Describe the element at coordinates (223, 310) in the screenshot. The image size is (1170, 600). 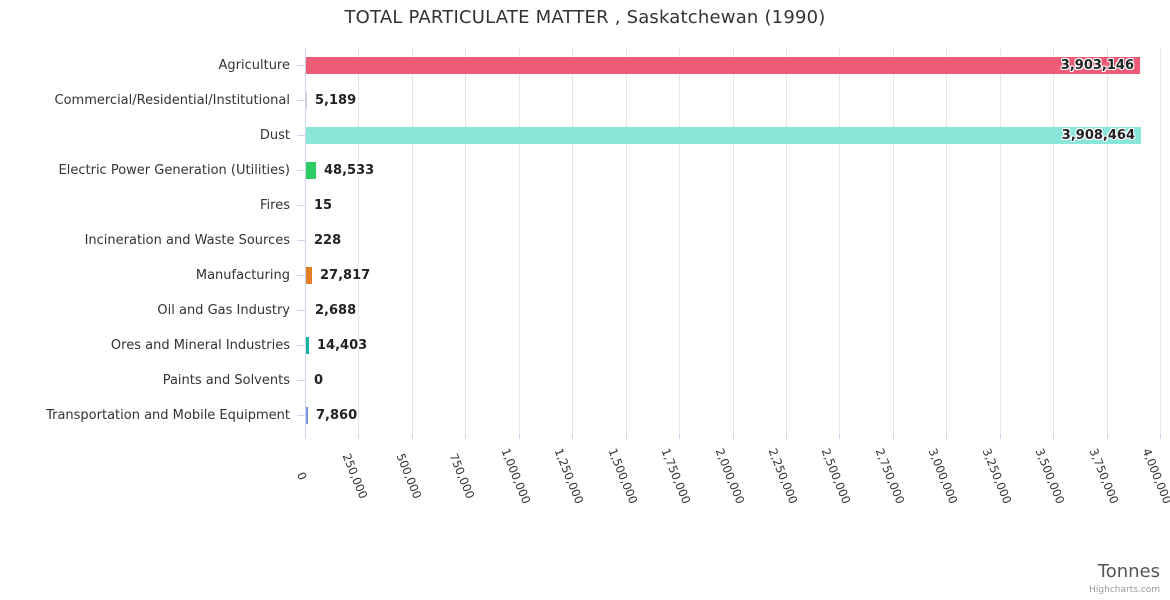
I see `category-label: Oil and Gas Industry` at that location.